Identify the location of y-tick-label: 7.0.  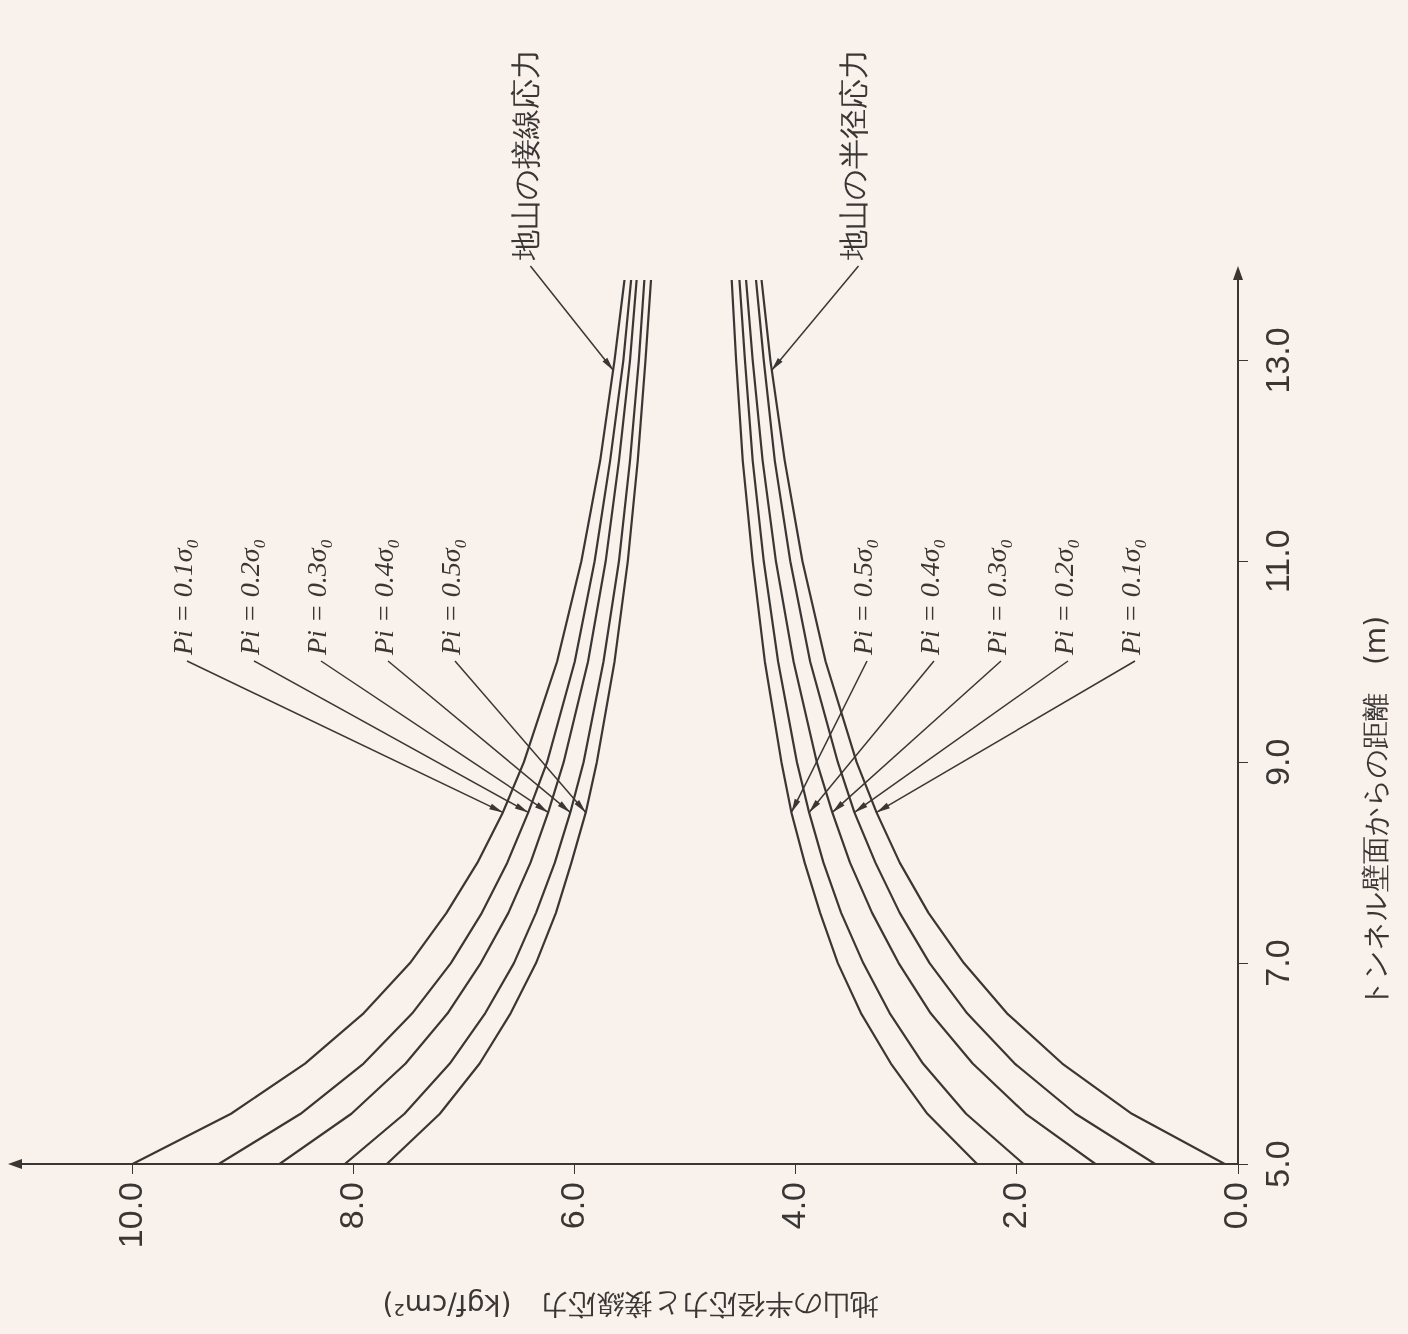
(1277, 963).